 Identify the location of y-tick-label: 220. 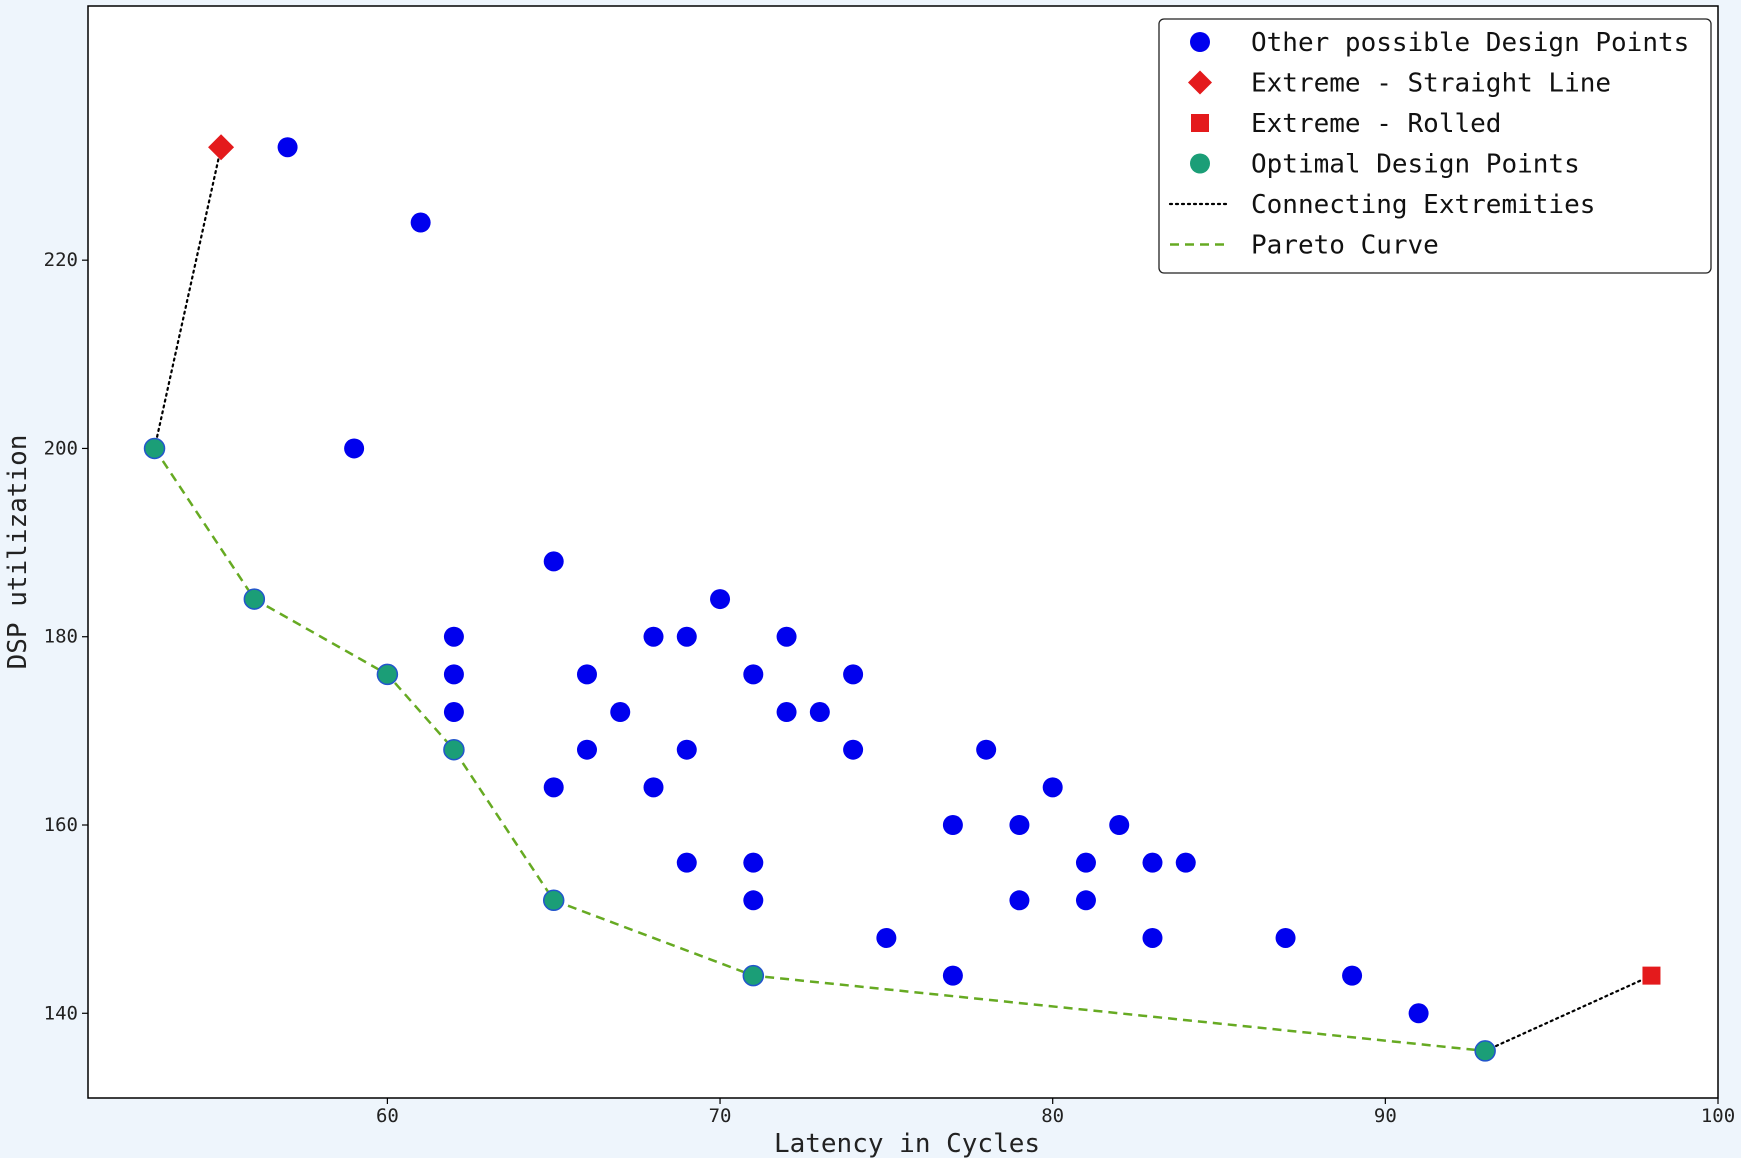
(61, 260).